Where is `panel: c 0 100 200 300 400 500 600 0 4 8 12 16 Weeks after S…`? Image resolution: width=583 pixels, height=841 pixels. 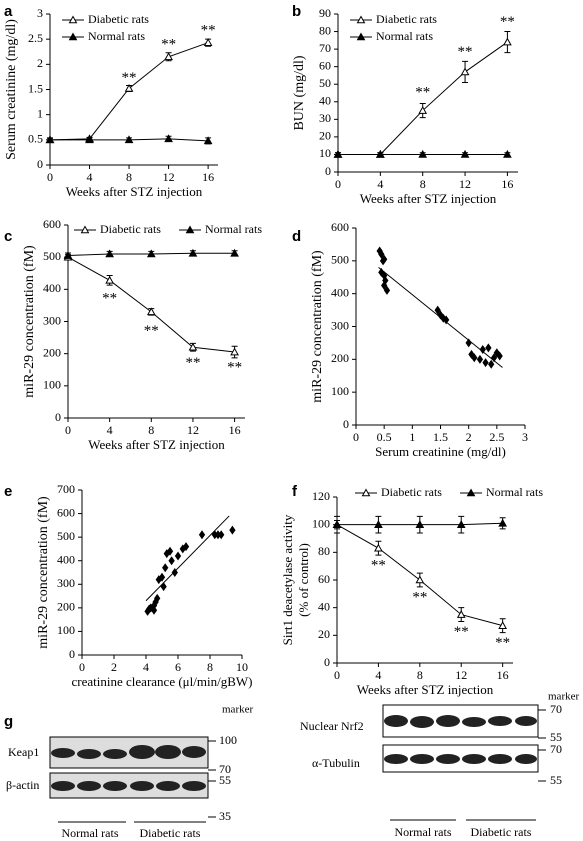
panel: c 0 100 200 300 400 500 600 0 4 8 12 16 Weeks after S… is located at coordinates (133, 334).